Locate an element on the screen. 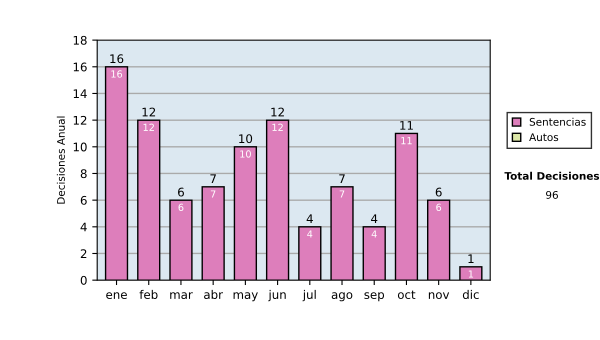 The image size is (600, 340). x-tick-label: nov is located at coordinates (439, 296).